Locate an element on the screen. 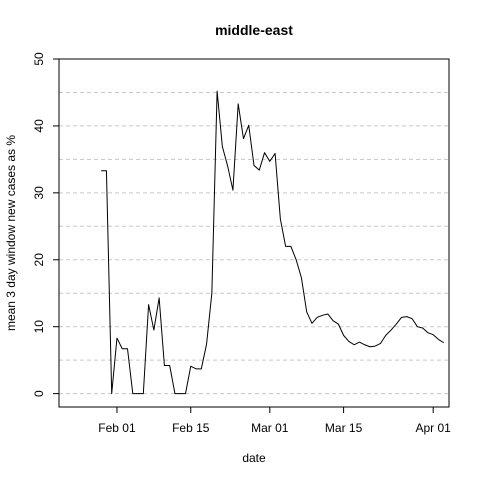  x-axis-label: date is located at coordinates (254, 458).